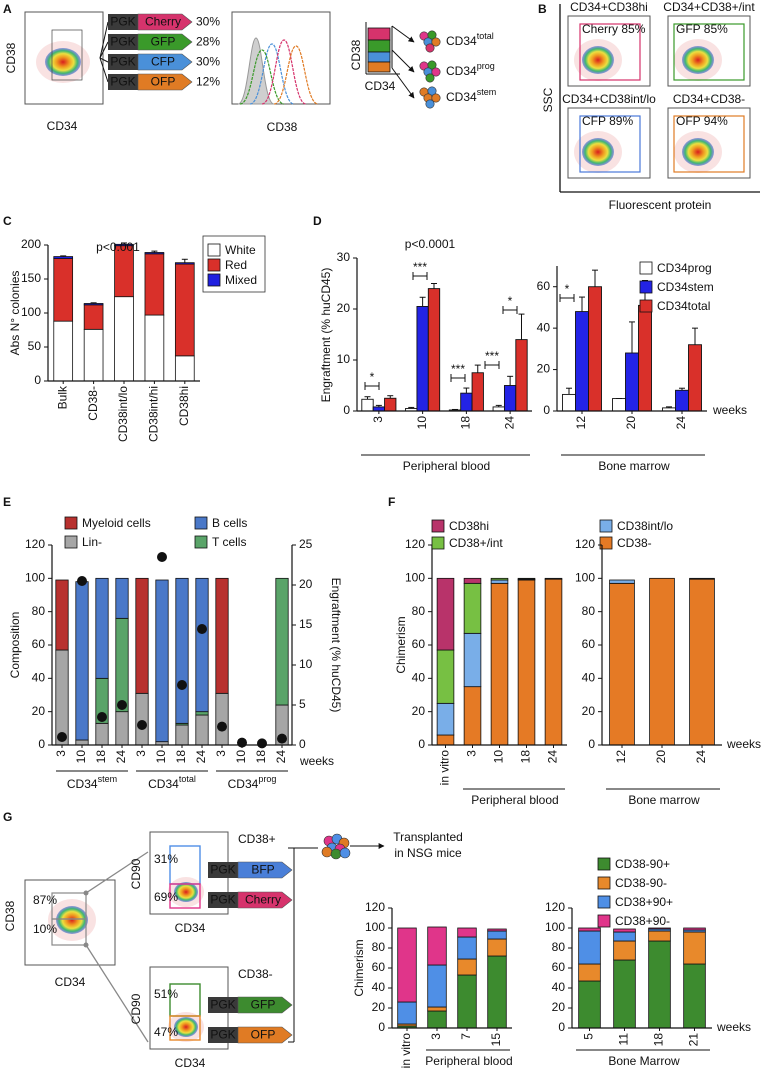 This screenshot has height=1068, width=765. Describe the element at coordinates (317, 221) in the screenshot. I see `panel-label: D` at that location.